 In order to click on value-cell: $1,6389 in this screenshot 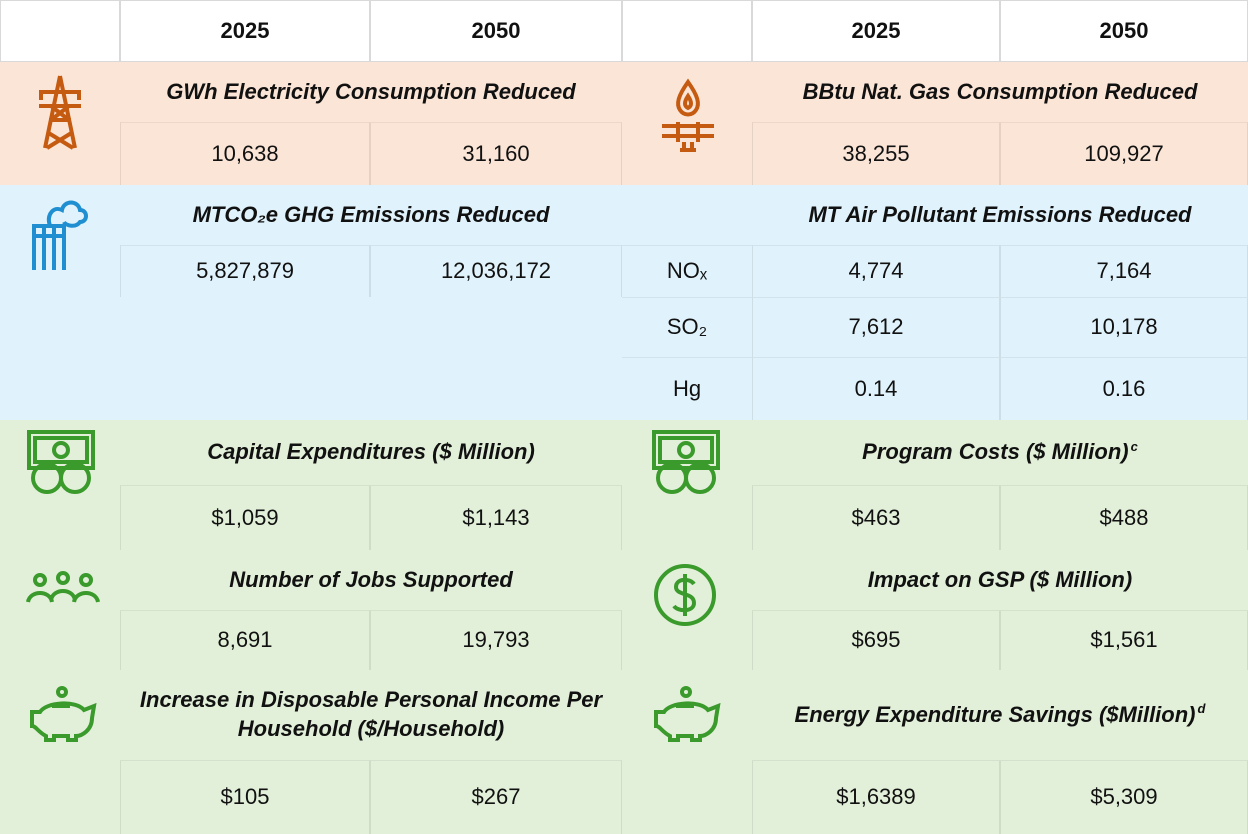, I will do `click(876, 797)`.